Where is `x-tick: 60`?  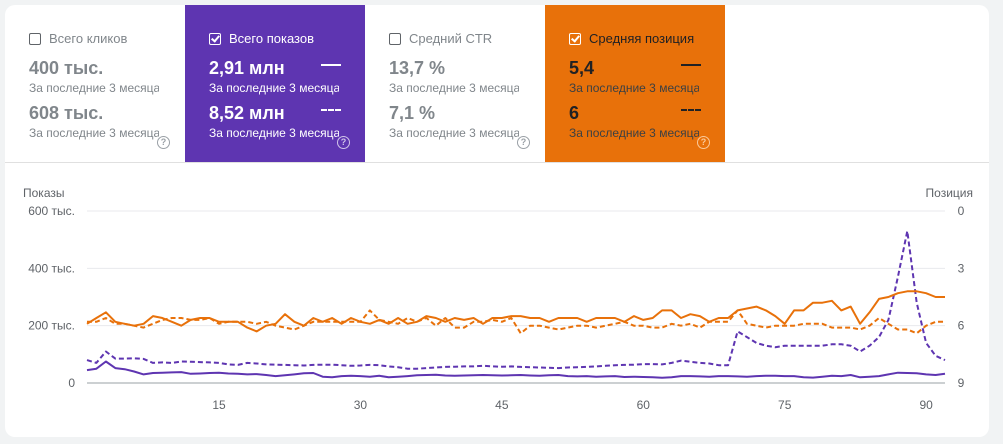
x-tick: 60 is located at coordinates (644, 405).